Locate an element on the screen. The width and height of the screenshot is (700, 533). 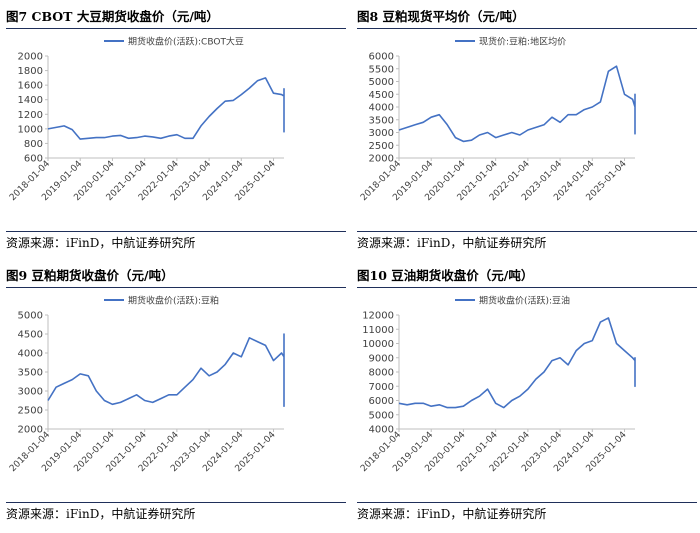
y-tick-label: 11000 is located at coordinates (378, 330).